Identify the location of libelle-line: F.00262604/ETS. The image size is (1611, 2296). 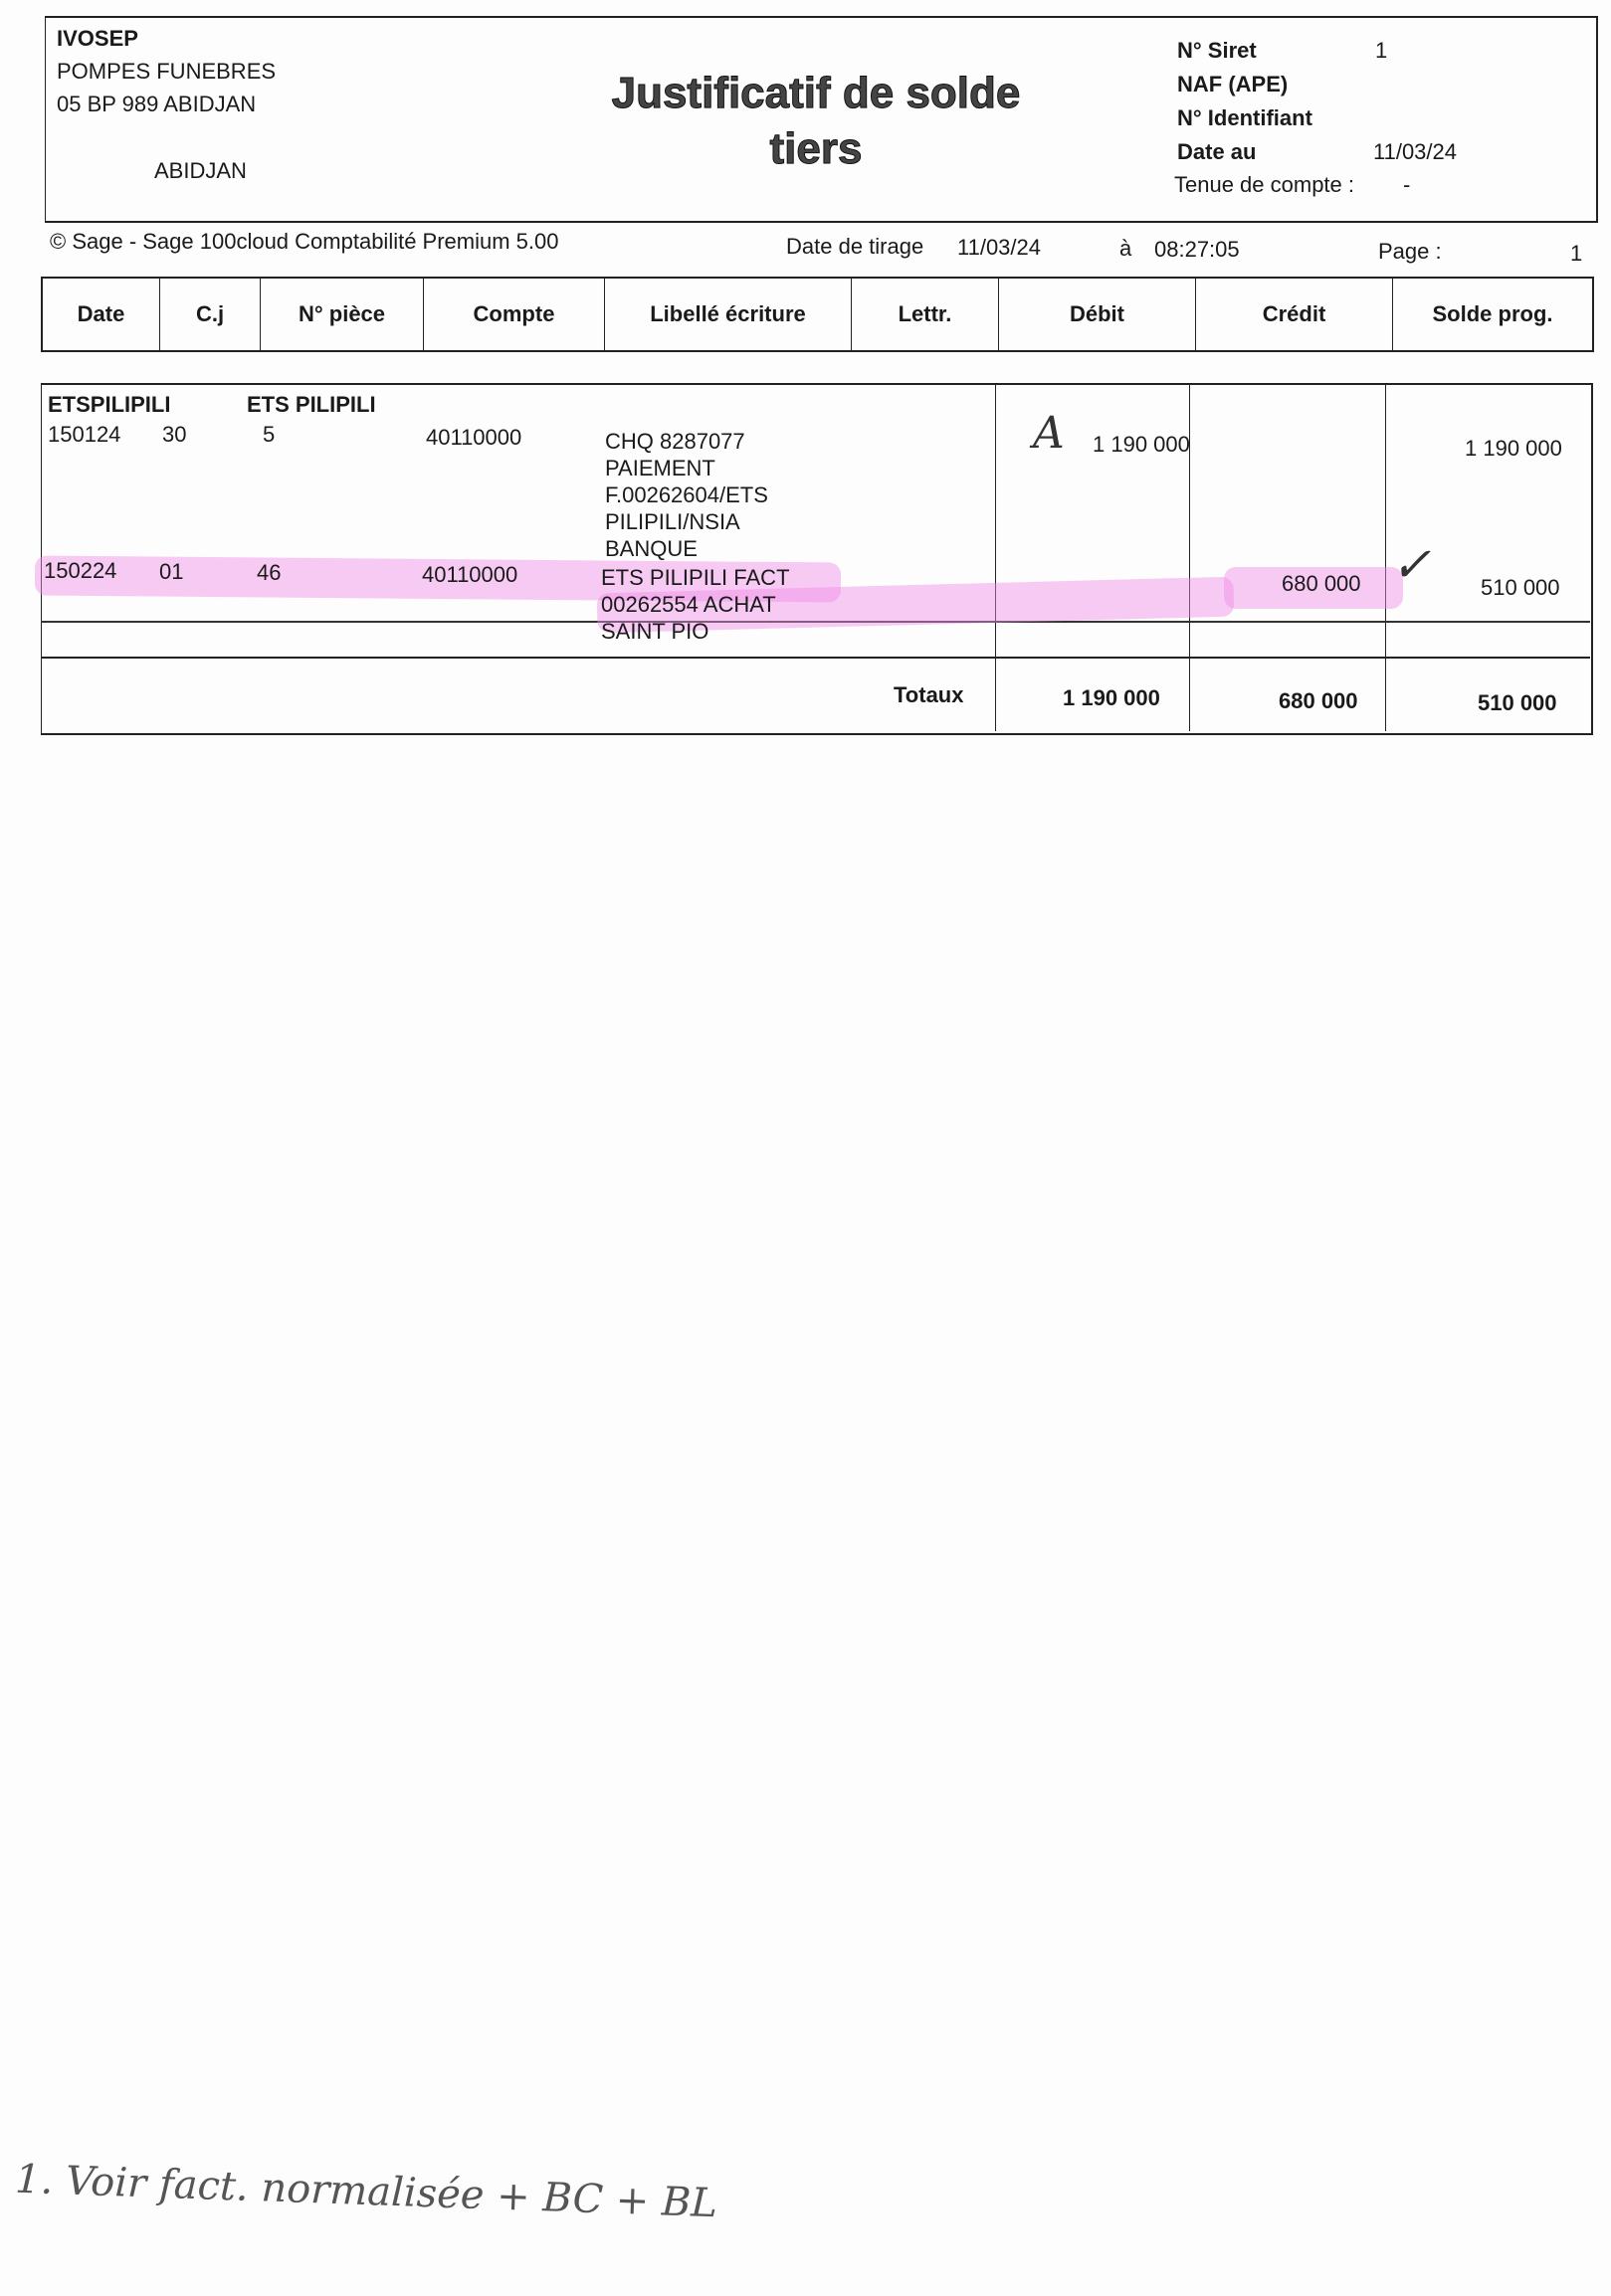
(686, 495).